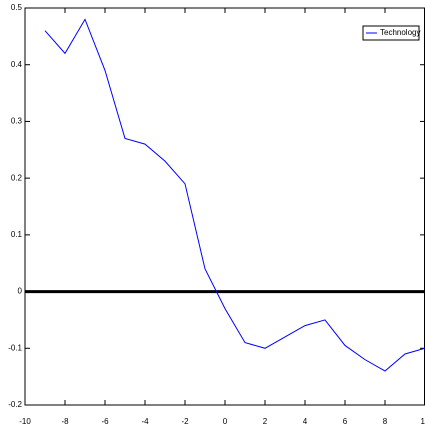  What do you see at coordinates (265, 421) in the screenshot?
I see `x-tick-label: 2` at bounding box center [265, 421].